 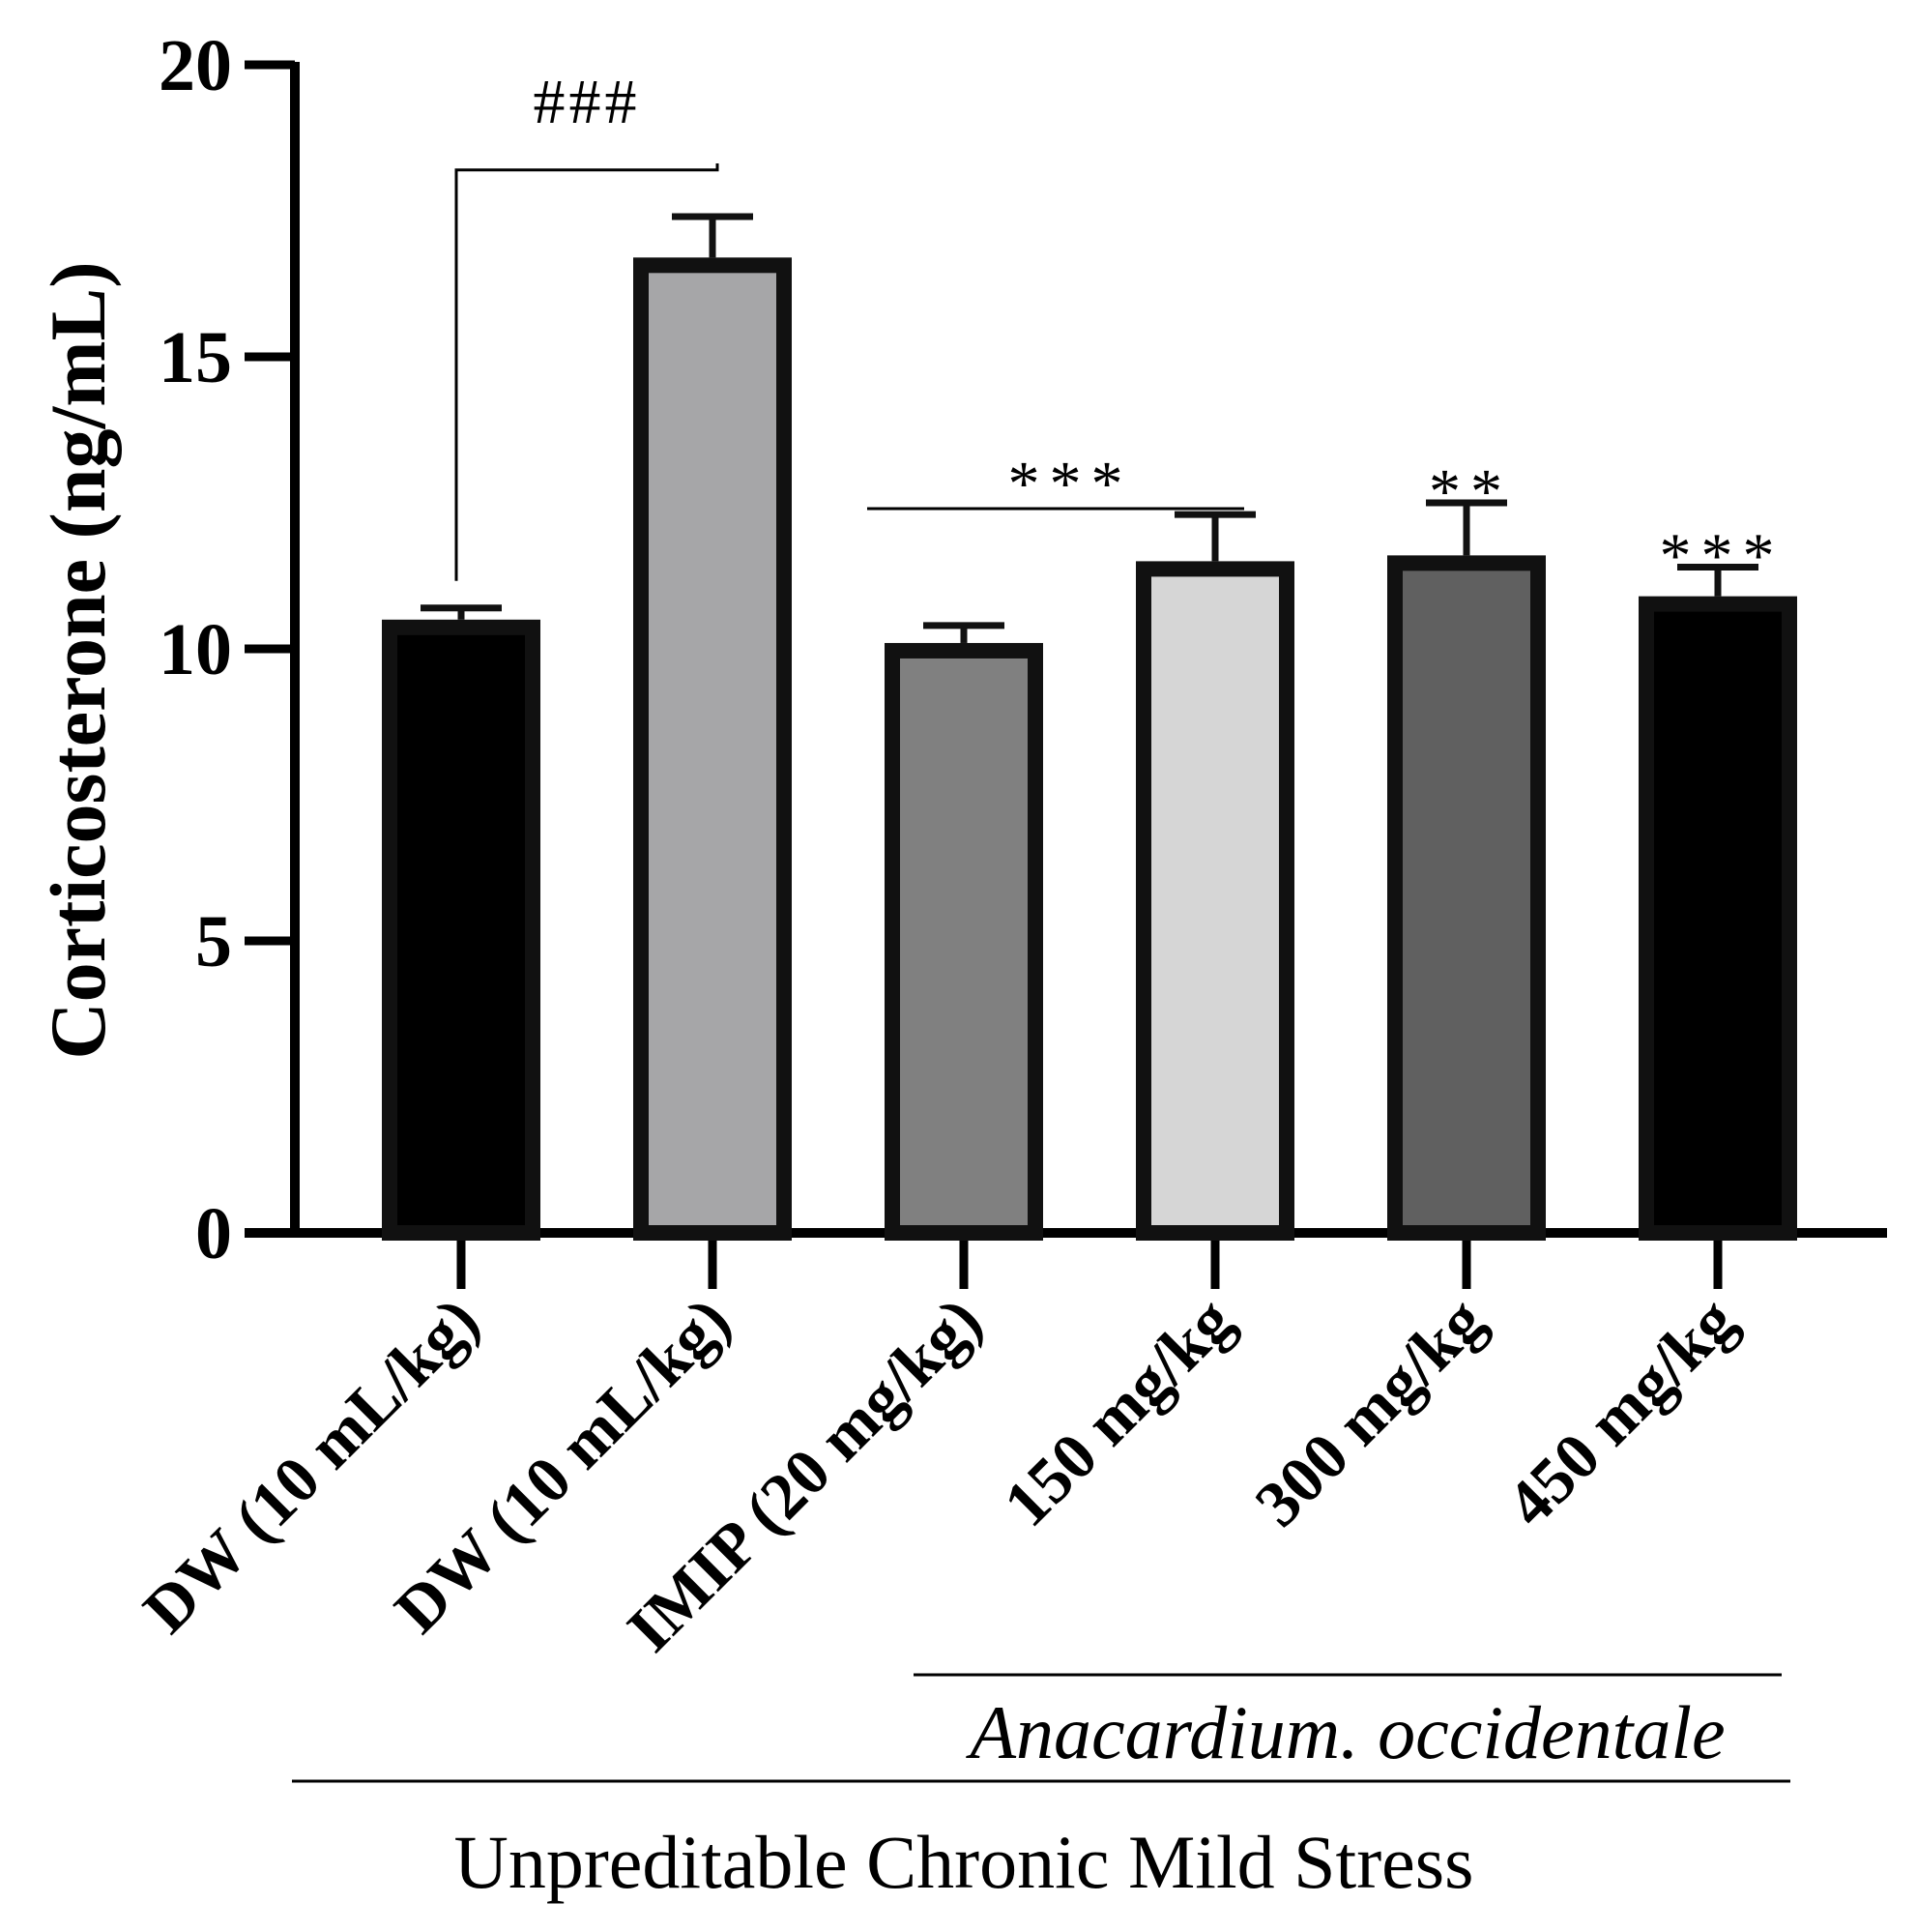 What do you see at coordinates (586, 372) in the screenshot?
I see `significance-bracket` at bounding box center [586, 372].